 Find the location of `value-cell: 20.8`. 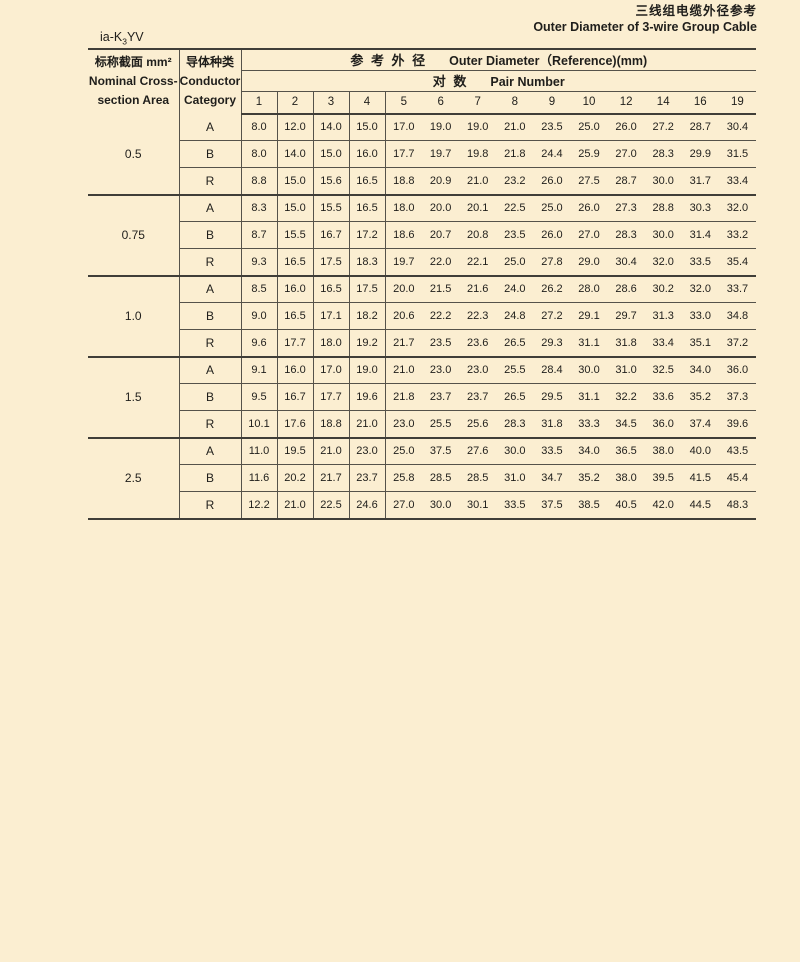

value-cell: 20.8 is located at coordinates (478, 235).